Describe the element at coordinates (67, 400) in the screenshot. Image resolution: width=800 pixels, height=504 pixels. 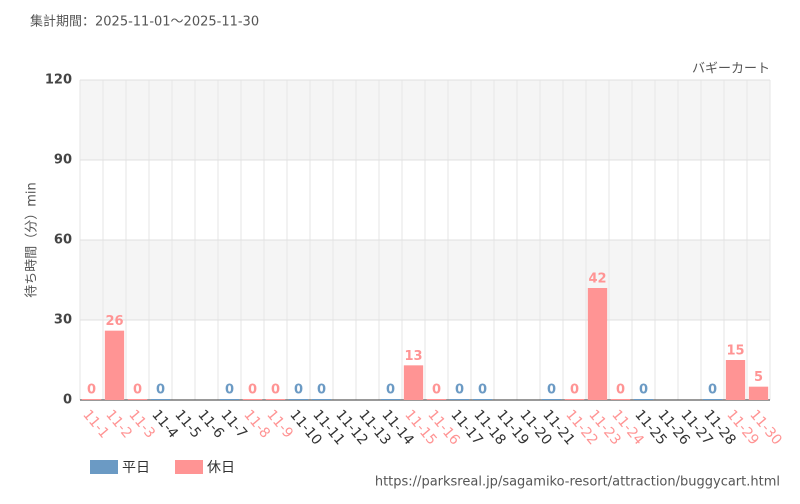
I see `y-tick-label: 0` at that location.